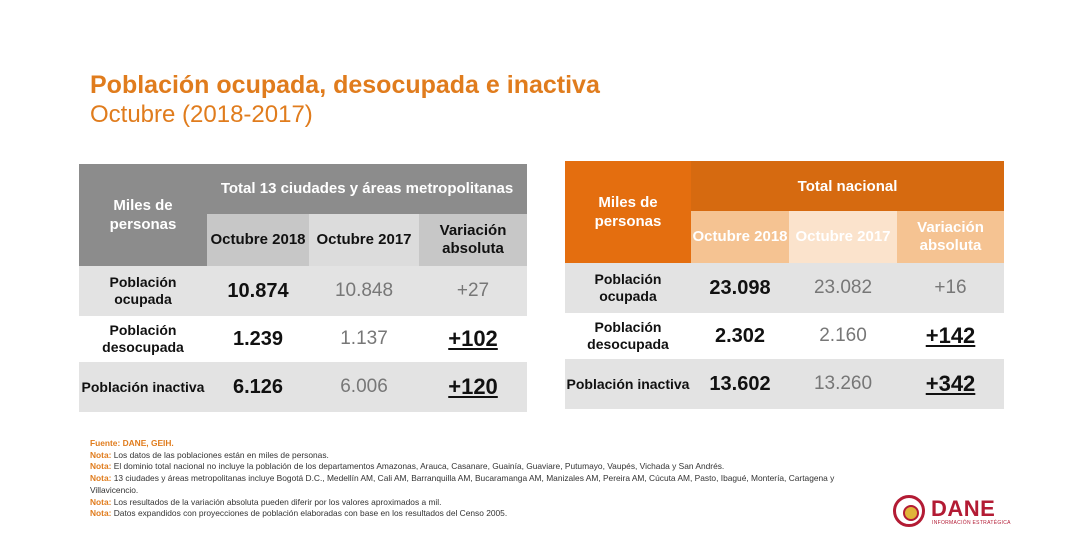 The width and height of the screenshot is (1080, 549). I want to click on value-2018: 1.239, so click(258, 339).